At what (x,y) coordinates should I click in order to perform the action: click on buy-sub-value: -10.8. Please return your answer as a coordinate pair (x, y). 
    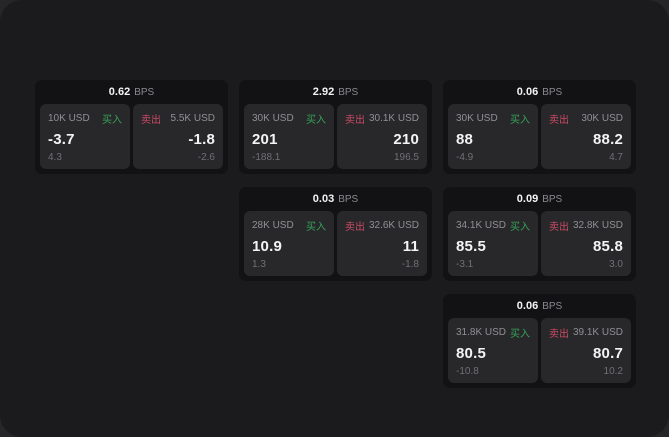
    Looking at the image, I should click on (467, 371).